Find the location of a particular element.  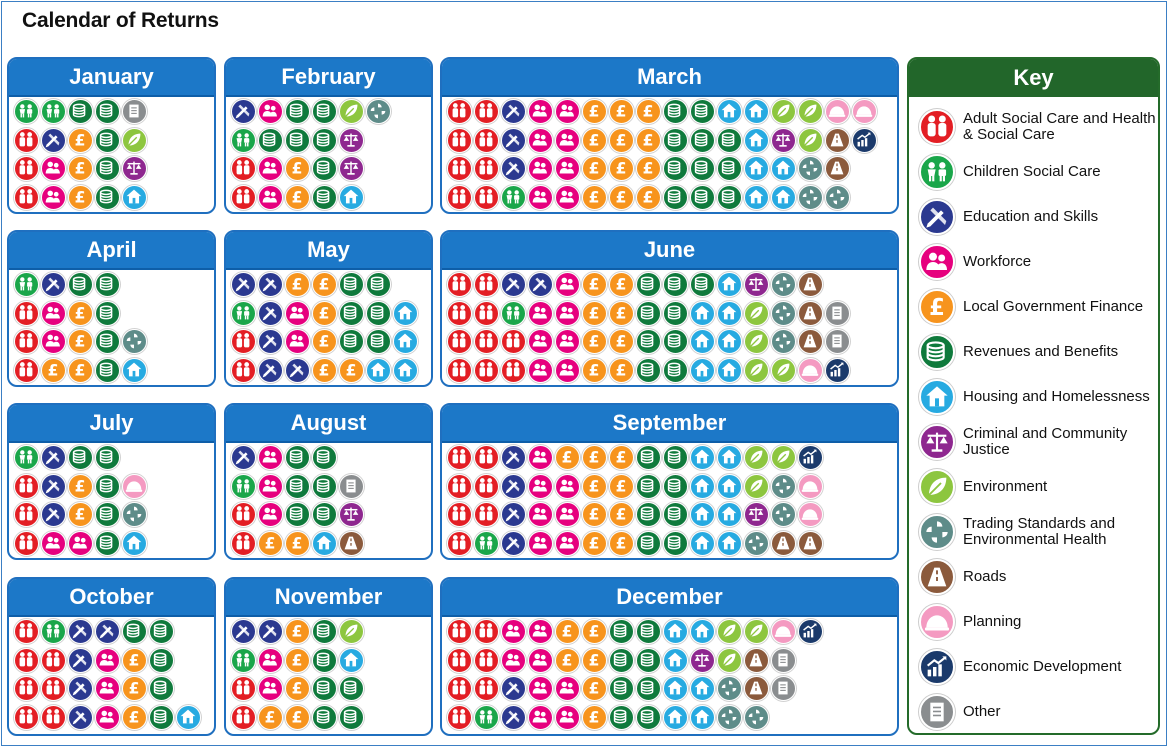

key-label: Workforce is located at coordinates (997, 261).